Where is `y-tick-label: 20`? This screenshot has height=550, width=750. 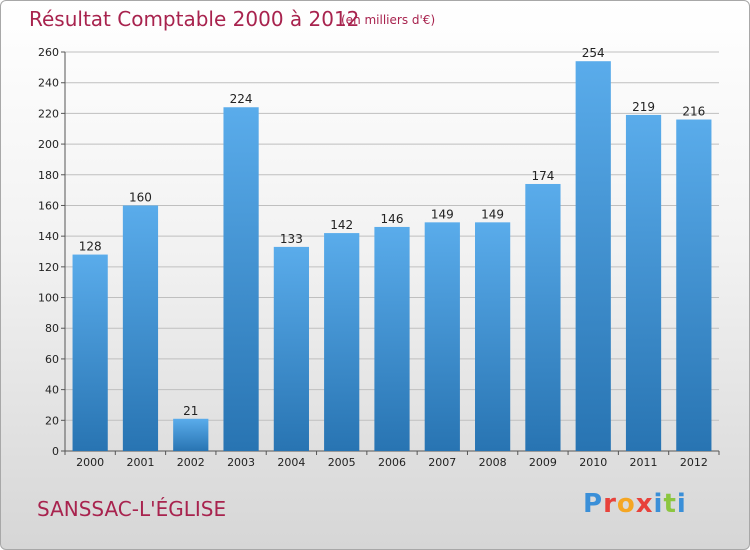
y-tick-label: 20 is located at coordinates (52, 420).